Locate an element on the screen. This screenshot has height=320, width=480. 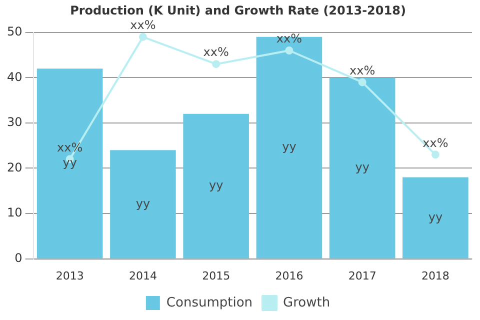
x-tick-label: 2018 is located at coordinates (435, 275).